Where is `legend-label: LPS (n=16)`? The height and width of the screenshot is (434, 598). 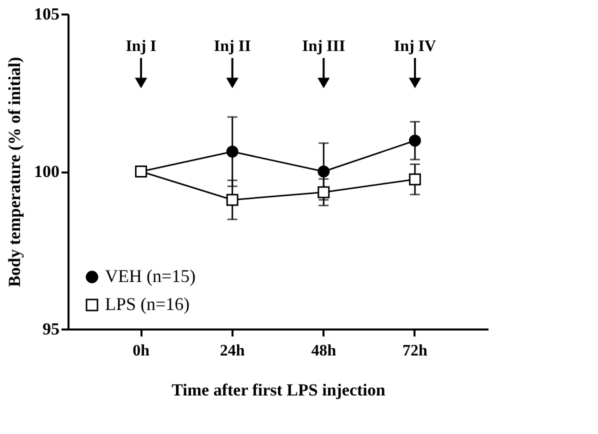
legend-label: LPS (n=16) is located at coordinates (147, 304).